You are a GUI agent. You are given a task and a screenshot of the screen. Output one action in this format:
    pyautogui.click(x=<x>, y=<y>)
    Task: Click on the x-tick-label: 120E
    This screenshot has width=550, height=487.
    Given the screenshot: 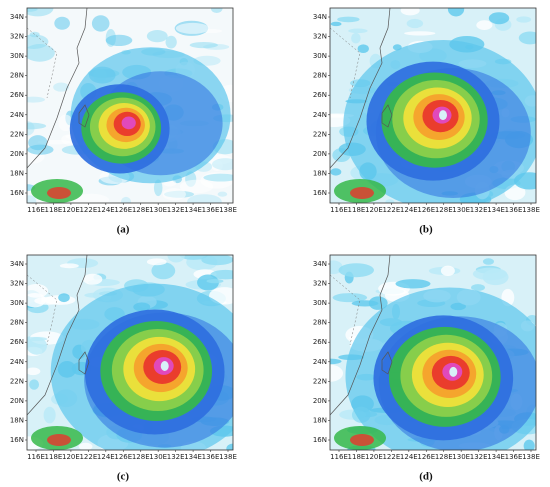 What is the action you would take?
    pyautogui.click(x=71, y=210)
    